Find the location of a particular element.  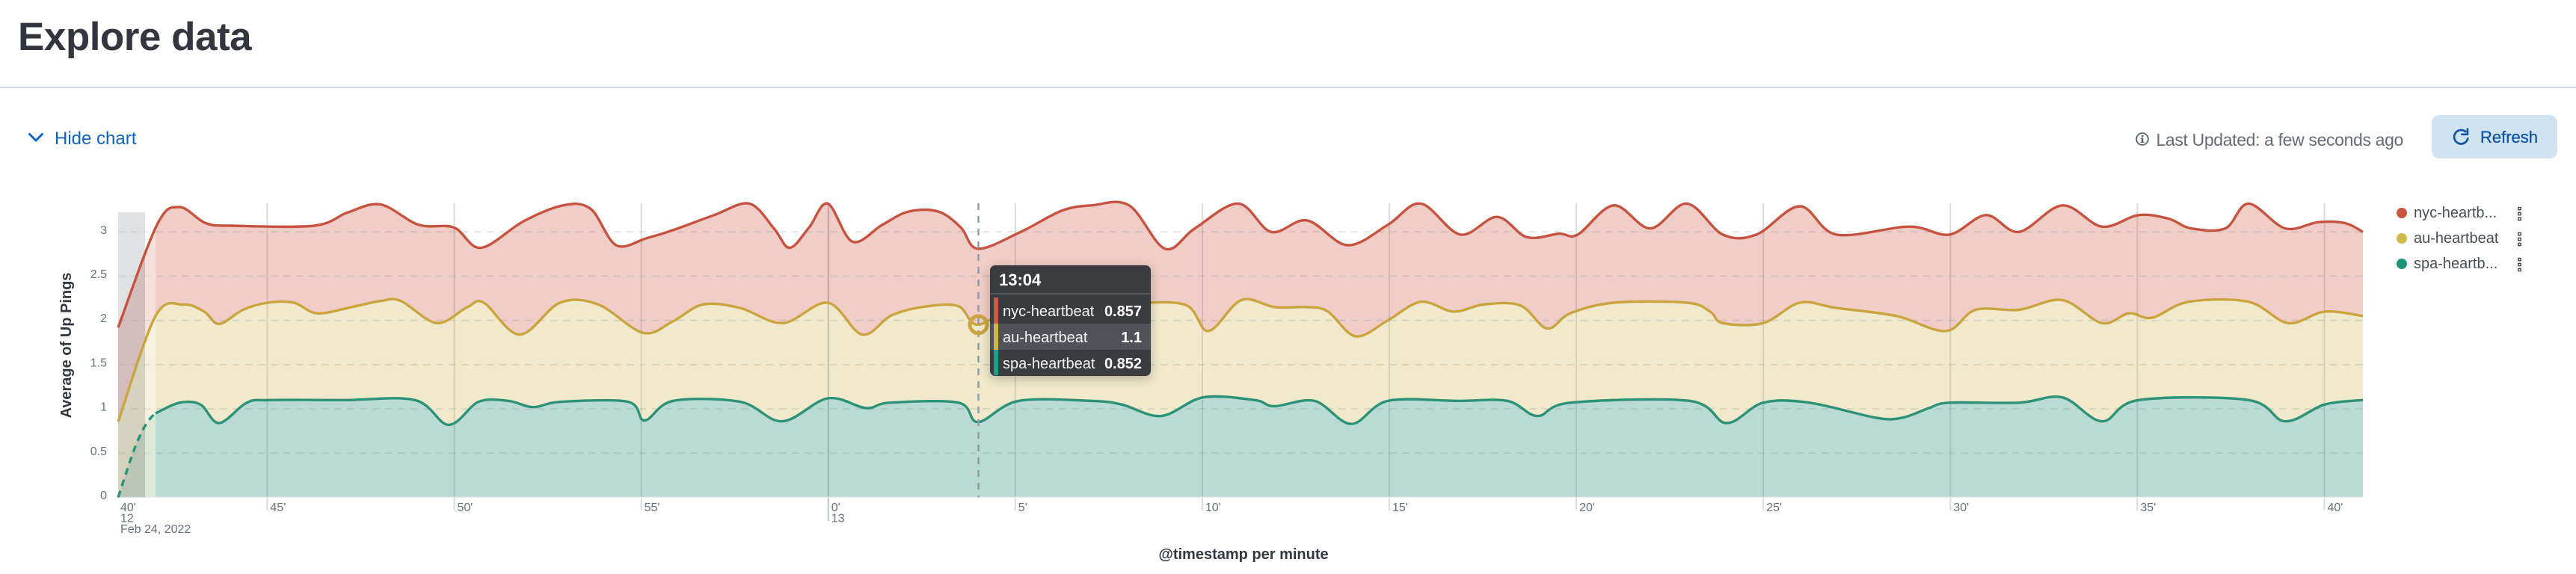

svg-text: Average of Up Pings is located at coordinates (66, 346).